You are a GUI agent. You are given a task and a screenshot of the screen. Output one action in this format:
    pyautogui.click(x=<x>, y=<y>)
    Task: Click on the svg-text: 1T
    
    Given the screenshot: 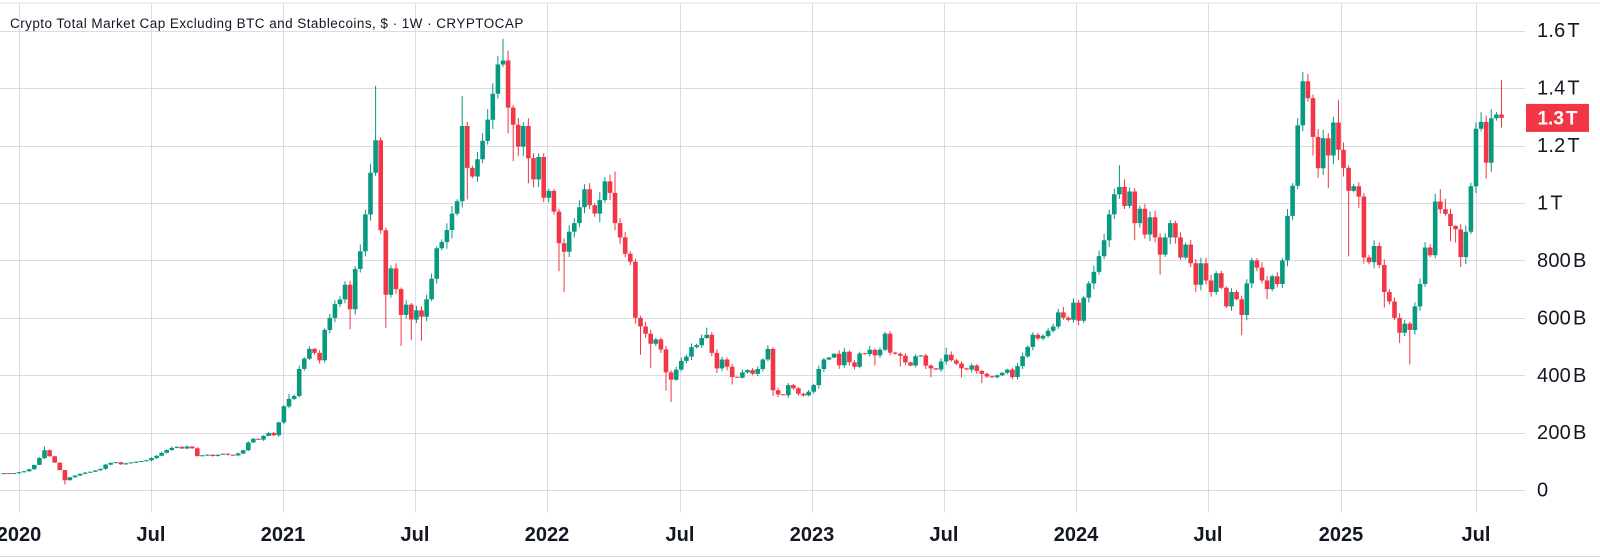 What is the action you would take?
    pyautogui.click(x=1550, y=203)
    